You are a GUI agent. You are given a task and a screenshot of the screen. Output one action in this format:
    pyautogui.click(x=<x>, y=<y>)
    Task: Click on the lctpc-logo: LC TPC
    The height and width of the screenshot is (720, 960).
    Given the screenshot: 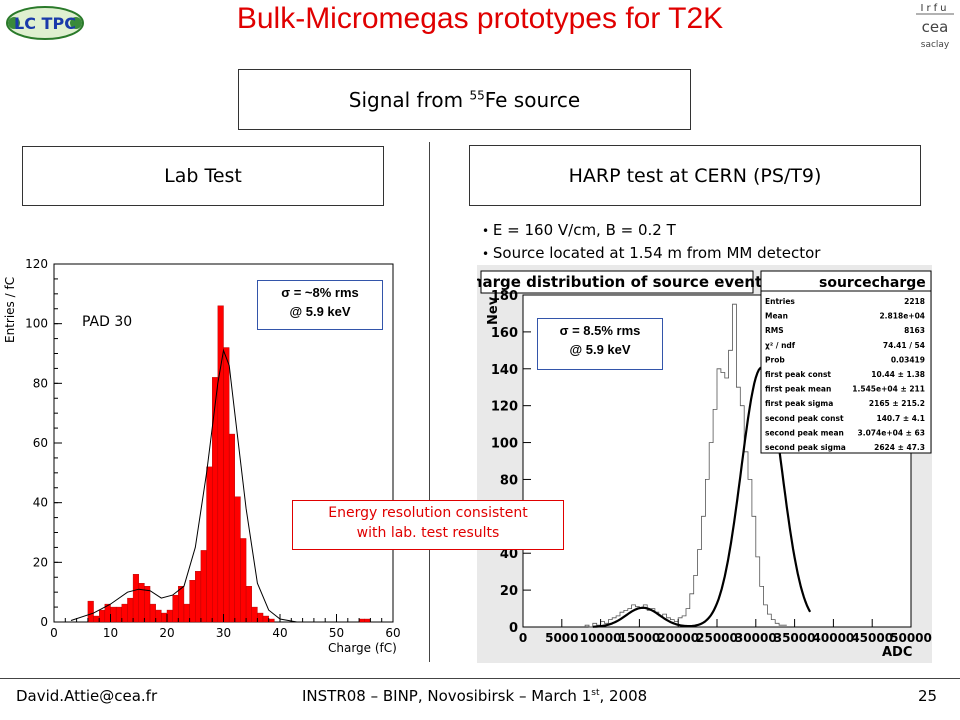 What is the action you would take?
    pyautogui.click(x=45, y=23)
    